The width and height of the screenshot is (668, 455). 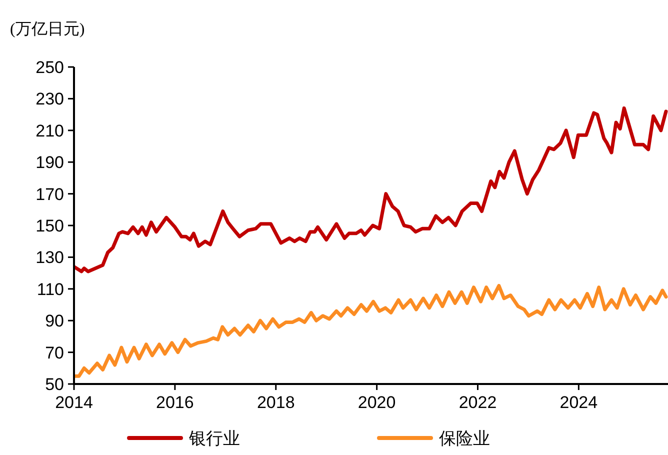 I want to click on y-tick-label: 110, so click(x=50, y=289).